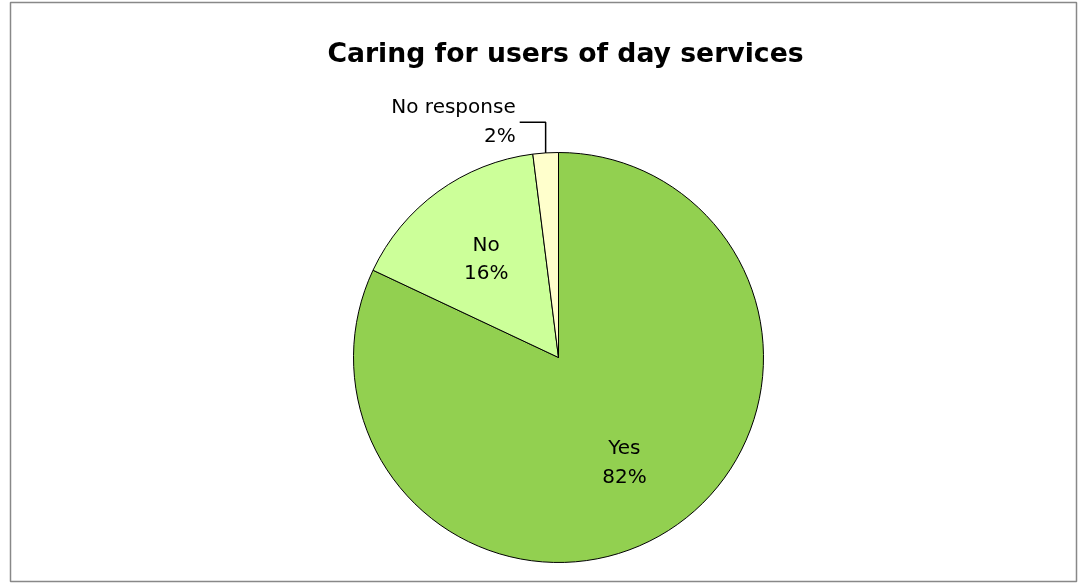 This screenshot has height=587, width=1086. What do you see at coordinates (624, 475) in the screenshot?
I see `data-label: 82%` at bounding box center [624, 475].